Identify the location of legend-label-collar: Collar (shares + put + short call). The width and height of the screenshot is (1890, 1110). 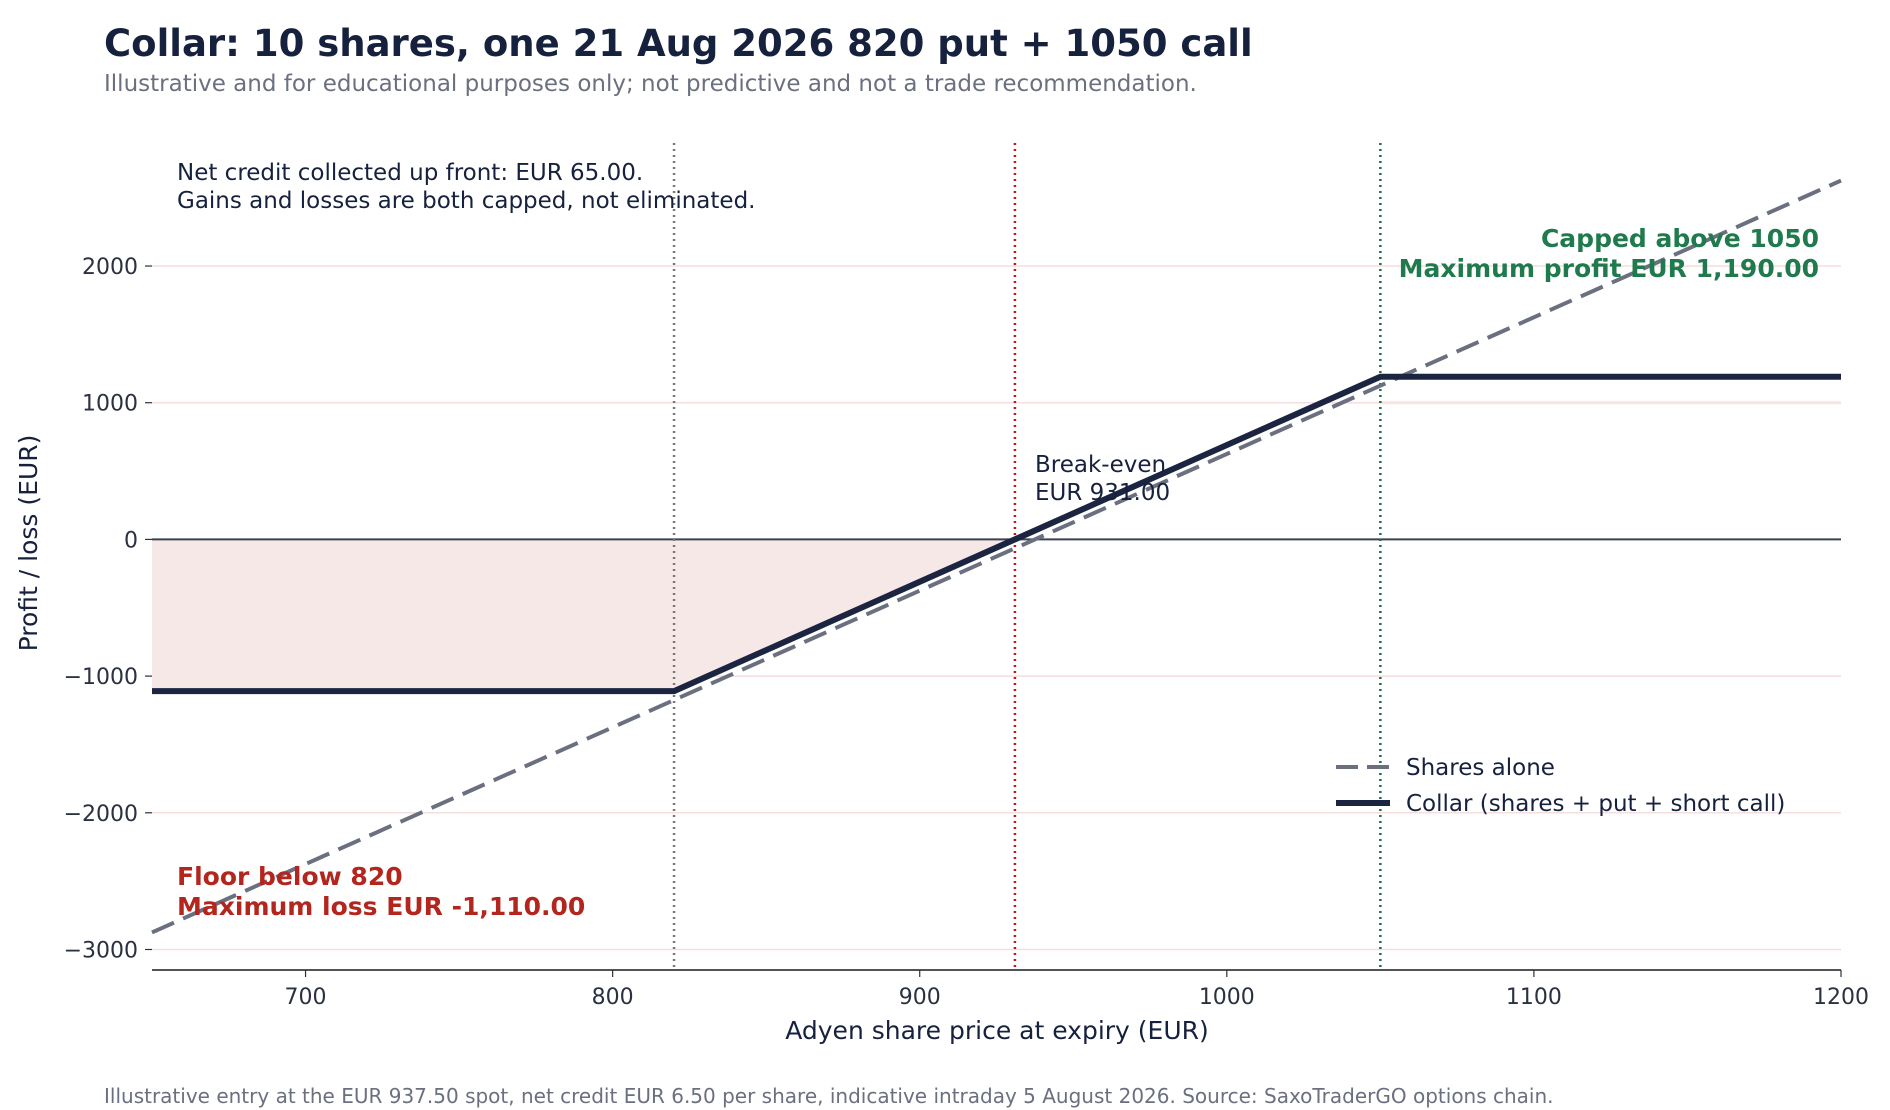
(1595, 804).